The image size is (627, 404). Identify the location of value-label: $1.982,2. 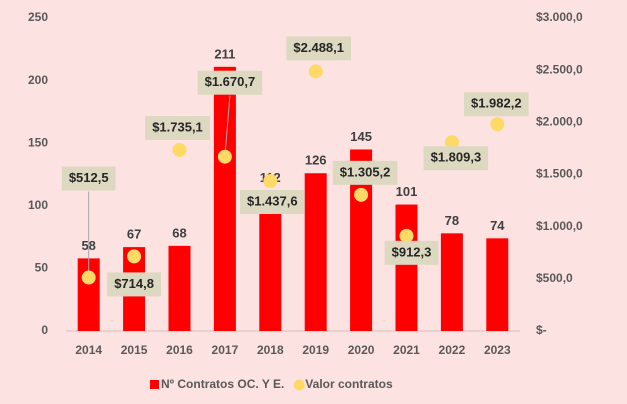
(496, 103).